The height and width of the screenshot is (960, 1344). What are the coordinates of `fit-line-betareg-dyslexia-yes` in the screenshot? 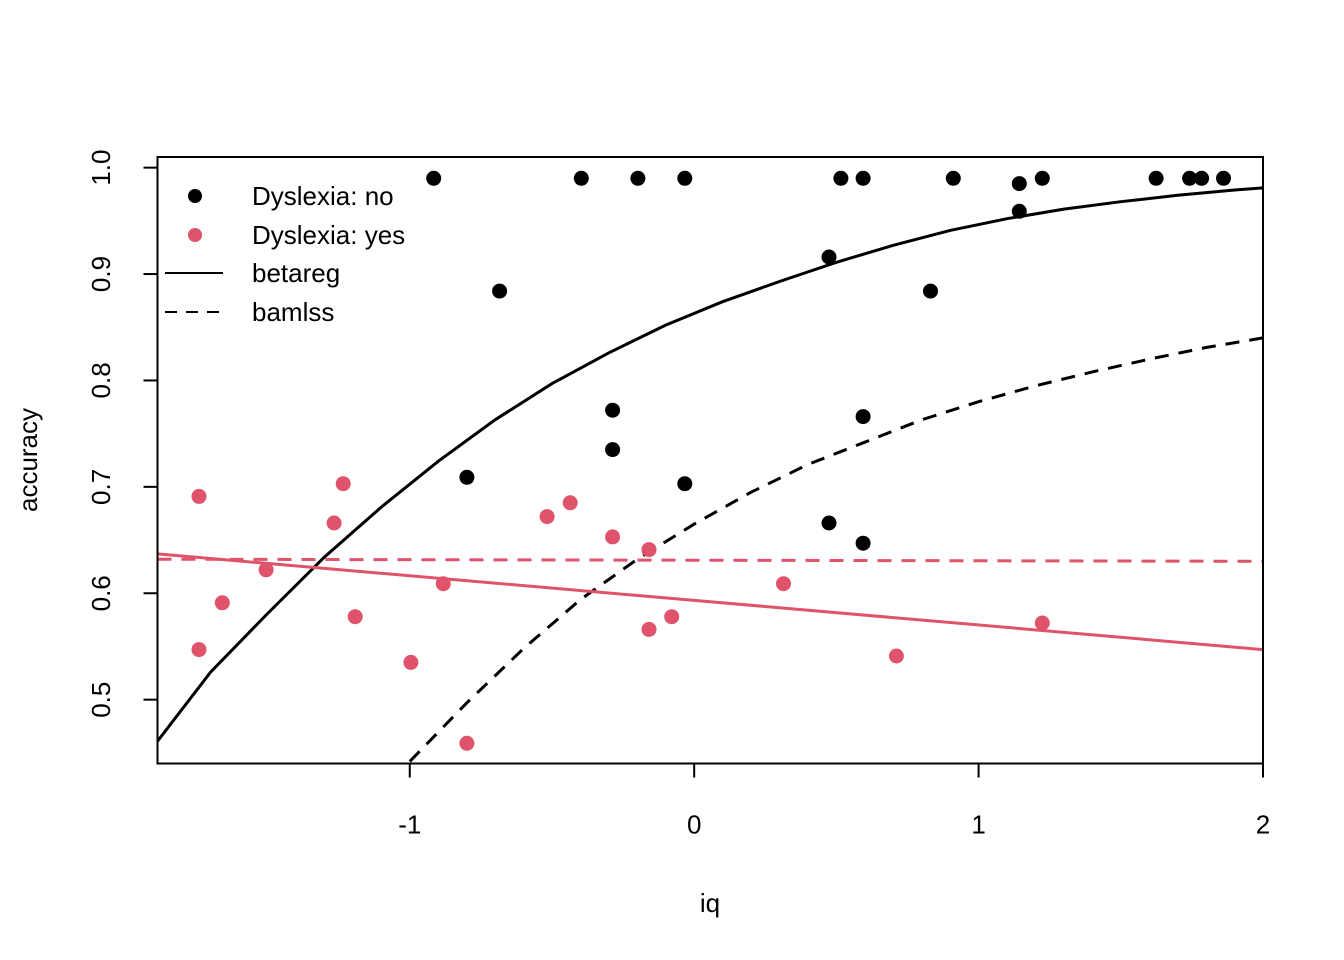 It's located at (710, 602).